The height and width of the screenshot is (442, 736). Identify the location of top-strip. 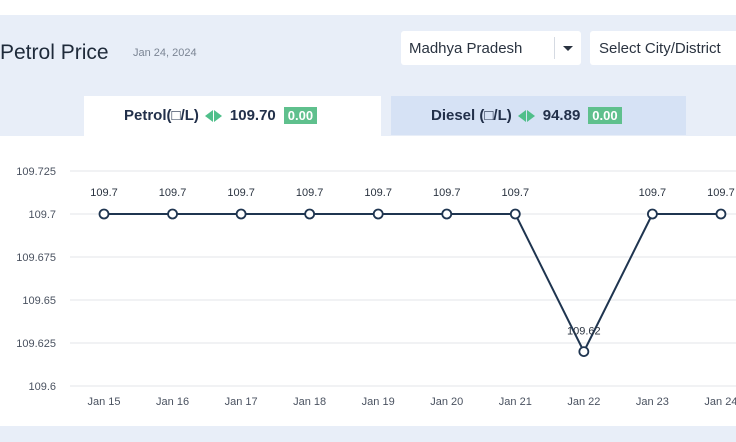
(368, 7).